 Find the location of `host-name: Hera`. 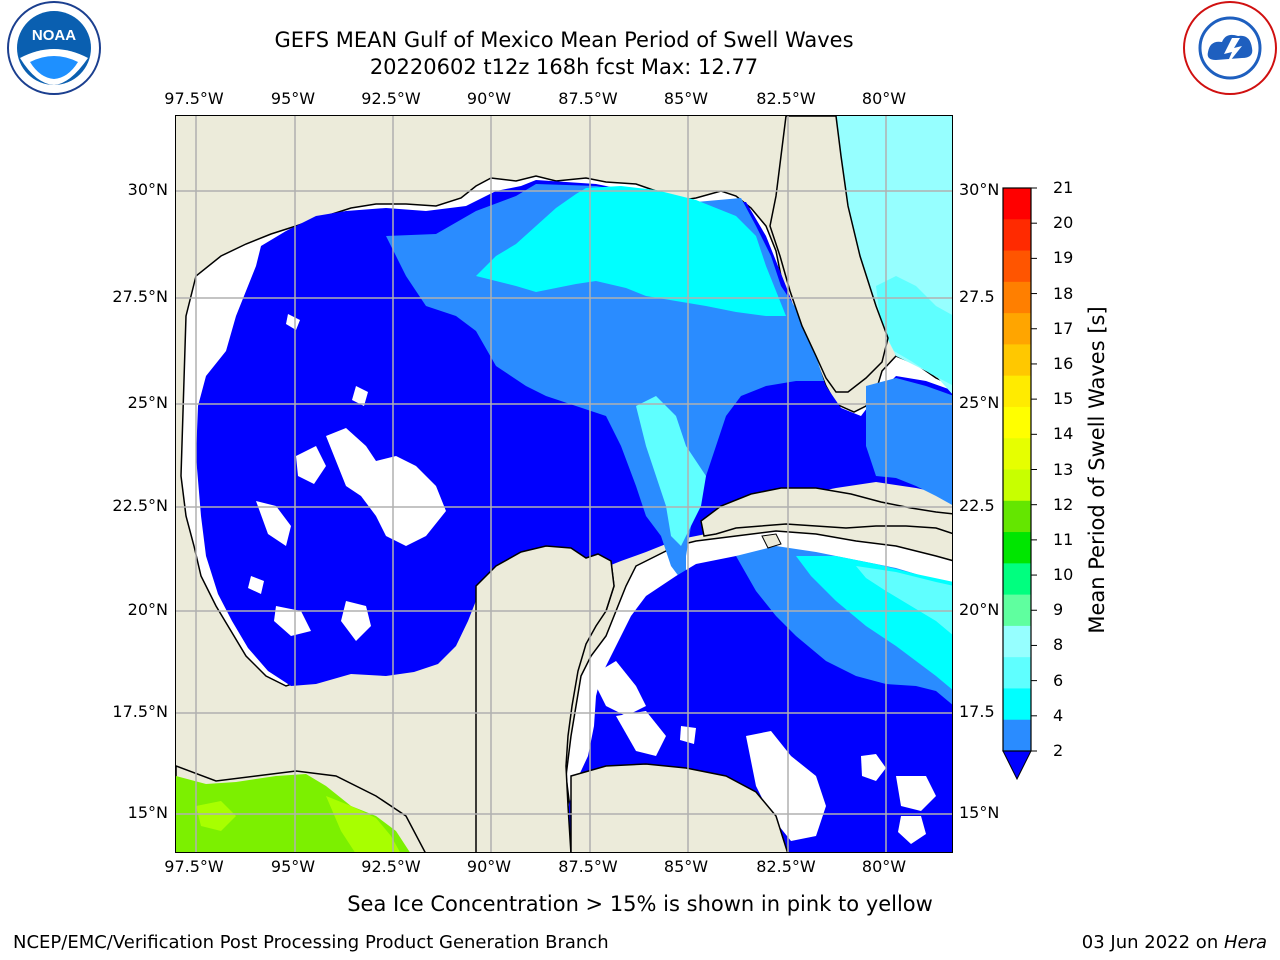

host-name: Hera is located at coordinates (1245, 942).